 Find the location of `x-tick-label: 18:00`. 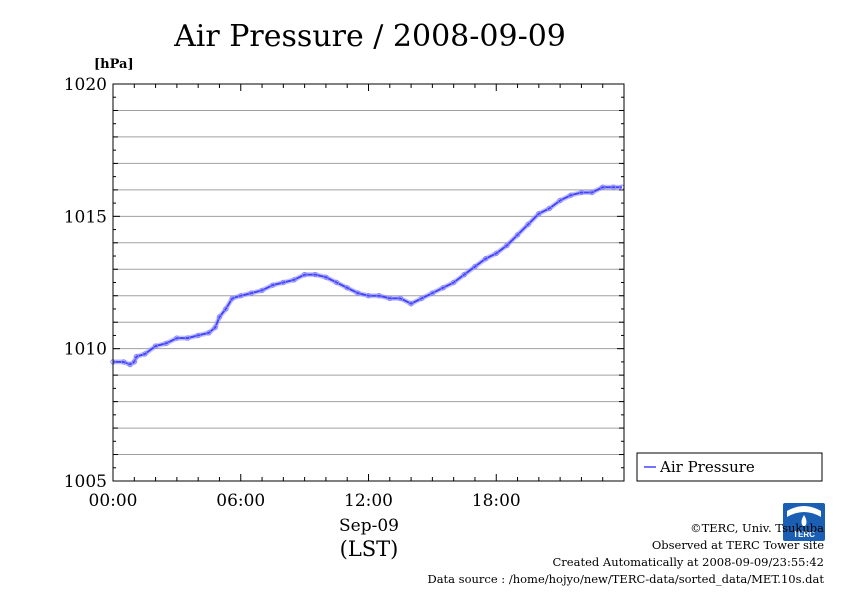

x-tick-label: 18:00 is located at coordinates (496, 501).